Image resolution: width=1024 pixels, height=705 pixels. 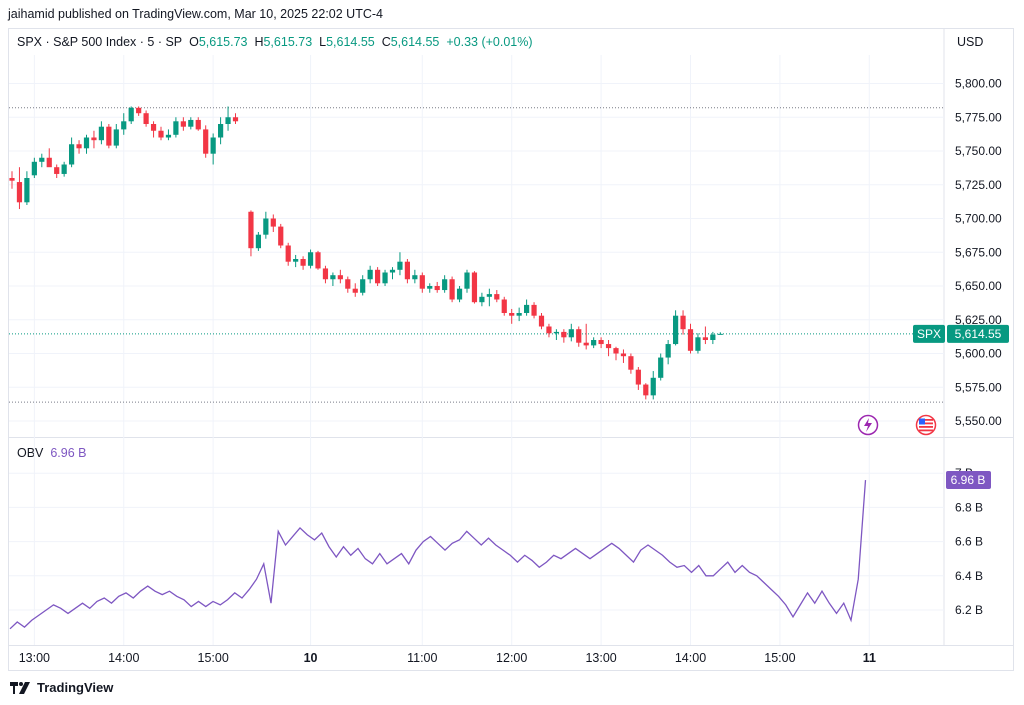 I want to click on legend-low-label: L, so click(x=323, y=42).